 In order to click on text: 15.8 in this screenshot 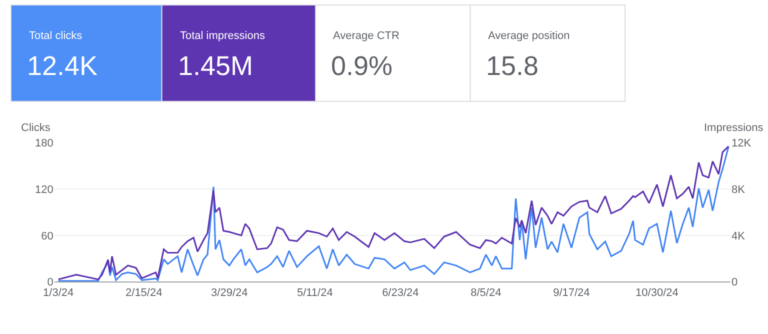, I will do `click(512, 66)`.